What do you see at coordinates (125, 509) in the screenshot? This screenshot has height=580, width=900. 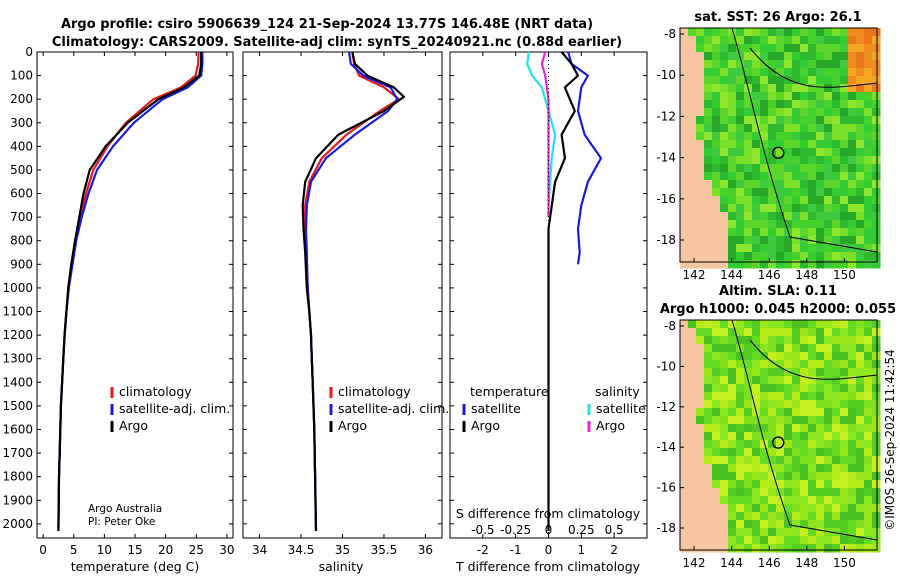 I see `credit-line-1: Argo Australia` at bounding box center [125, 509].